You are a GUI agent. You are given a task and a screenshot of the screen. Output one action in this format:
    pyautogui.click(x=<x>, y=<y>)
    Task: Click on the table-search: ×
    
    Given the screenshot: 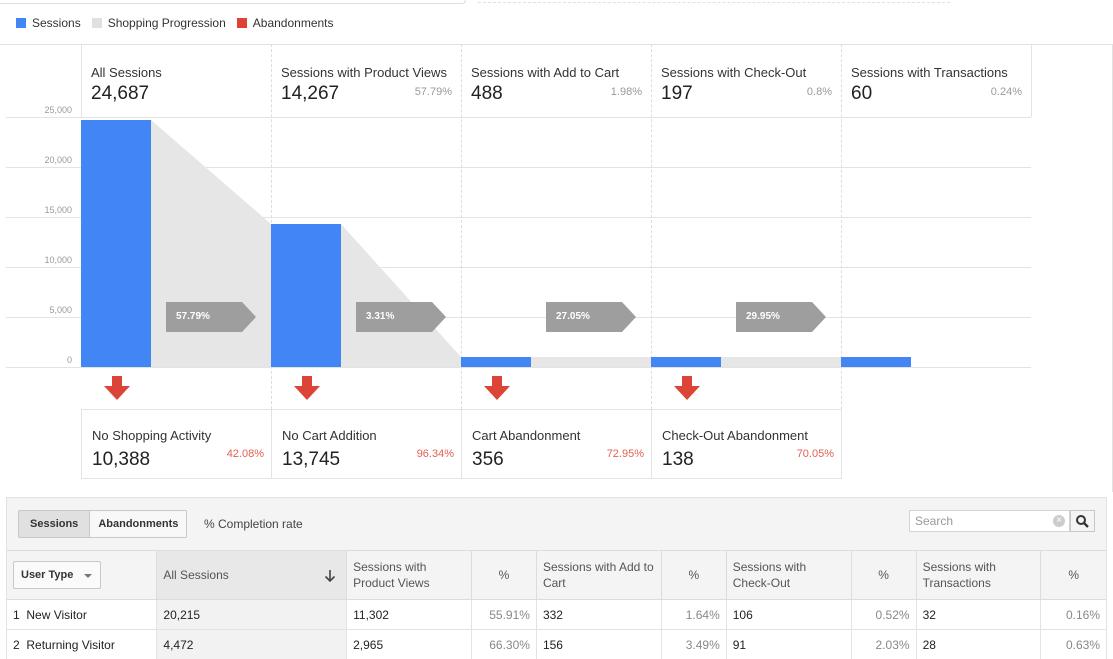 What is the action you would take?
    pyautogui.click(x=989, y=521)
    